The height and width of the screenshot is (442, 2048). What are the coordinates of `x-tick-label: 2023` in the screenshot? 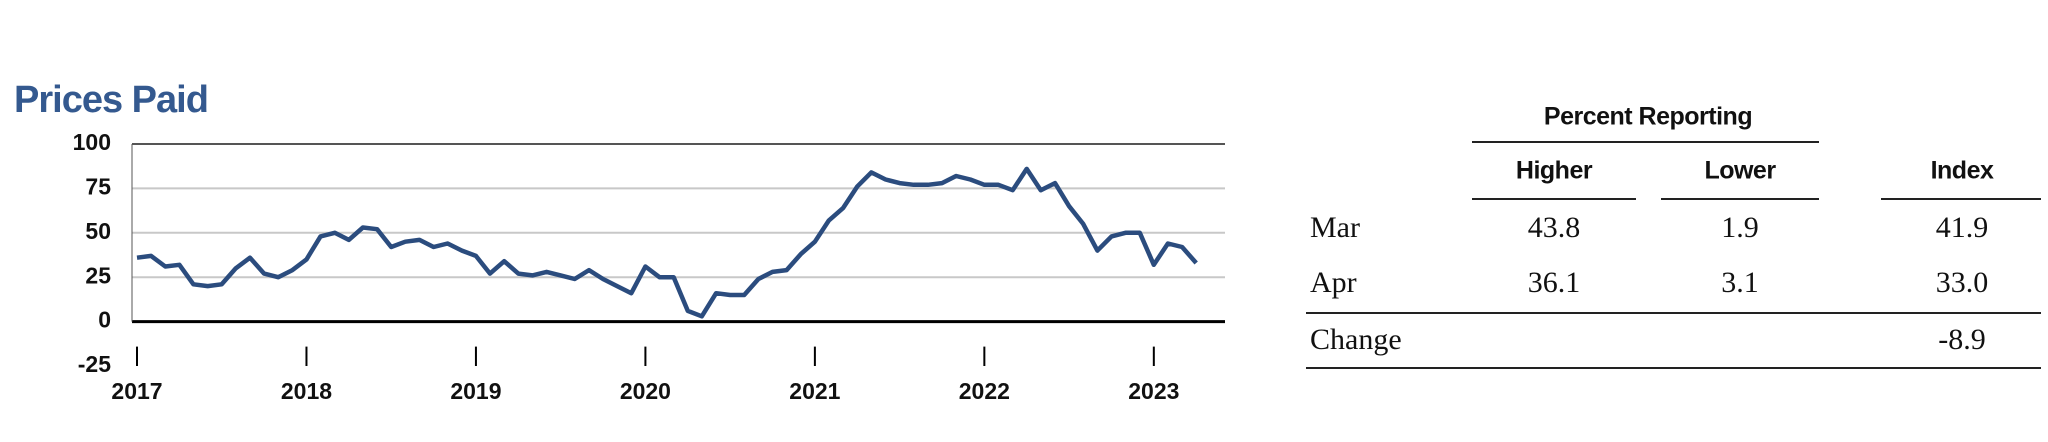 It's located at (1153, 391).